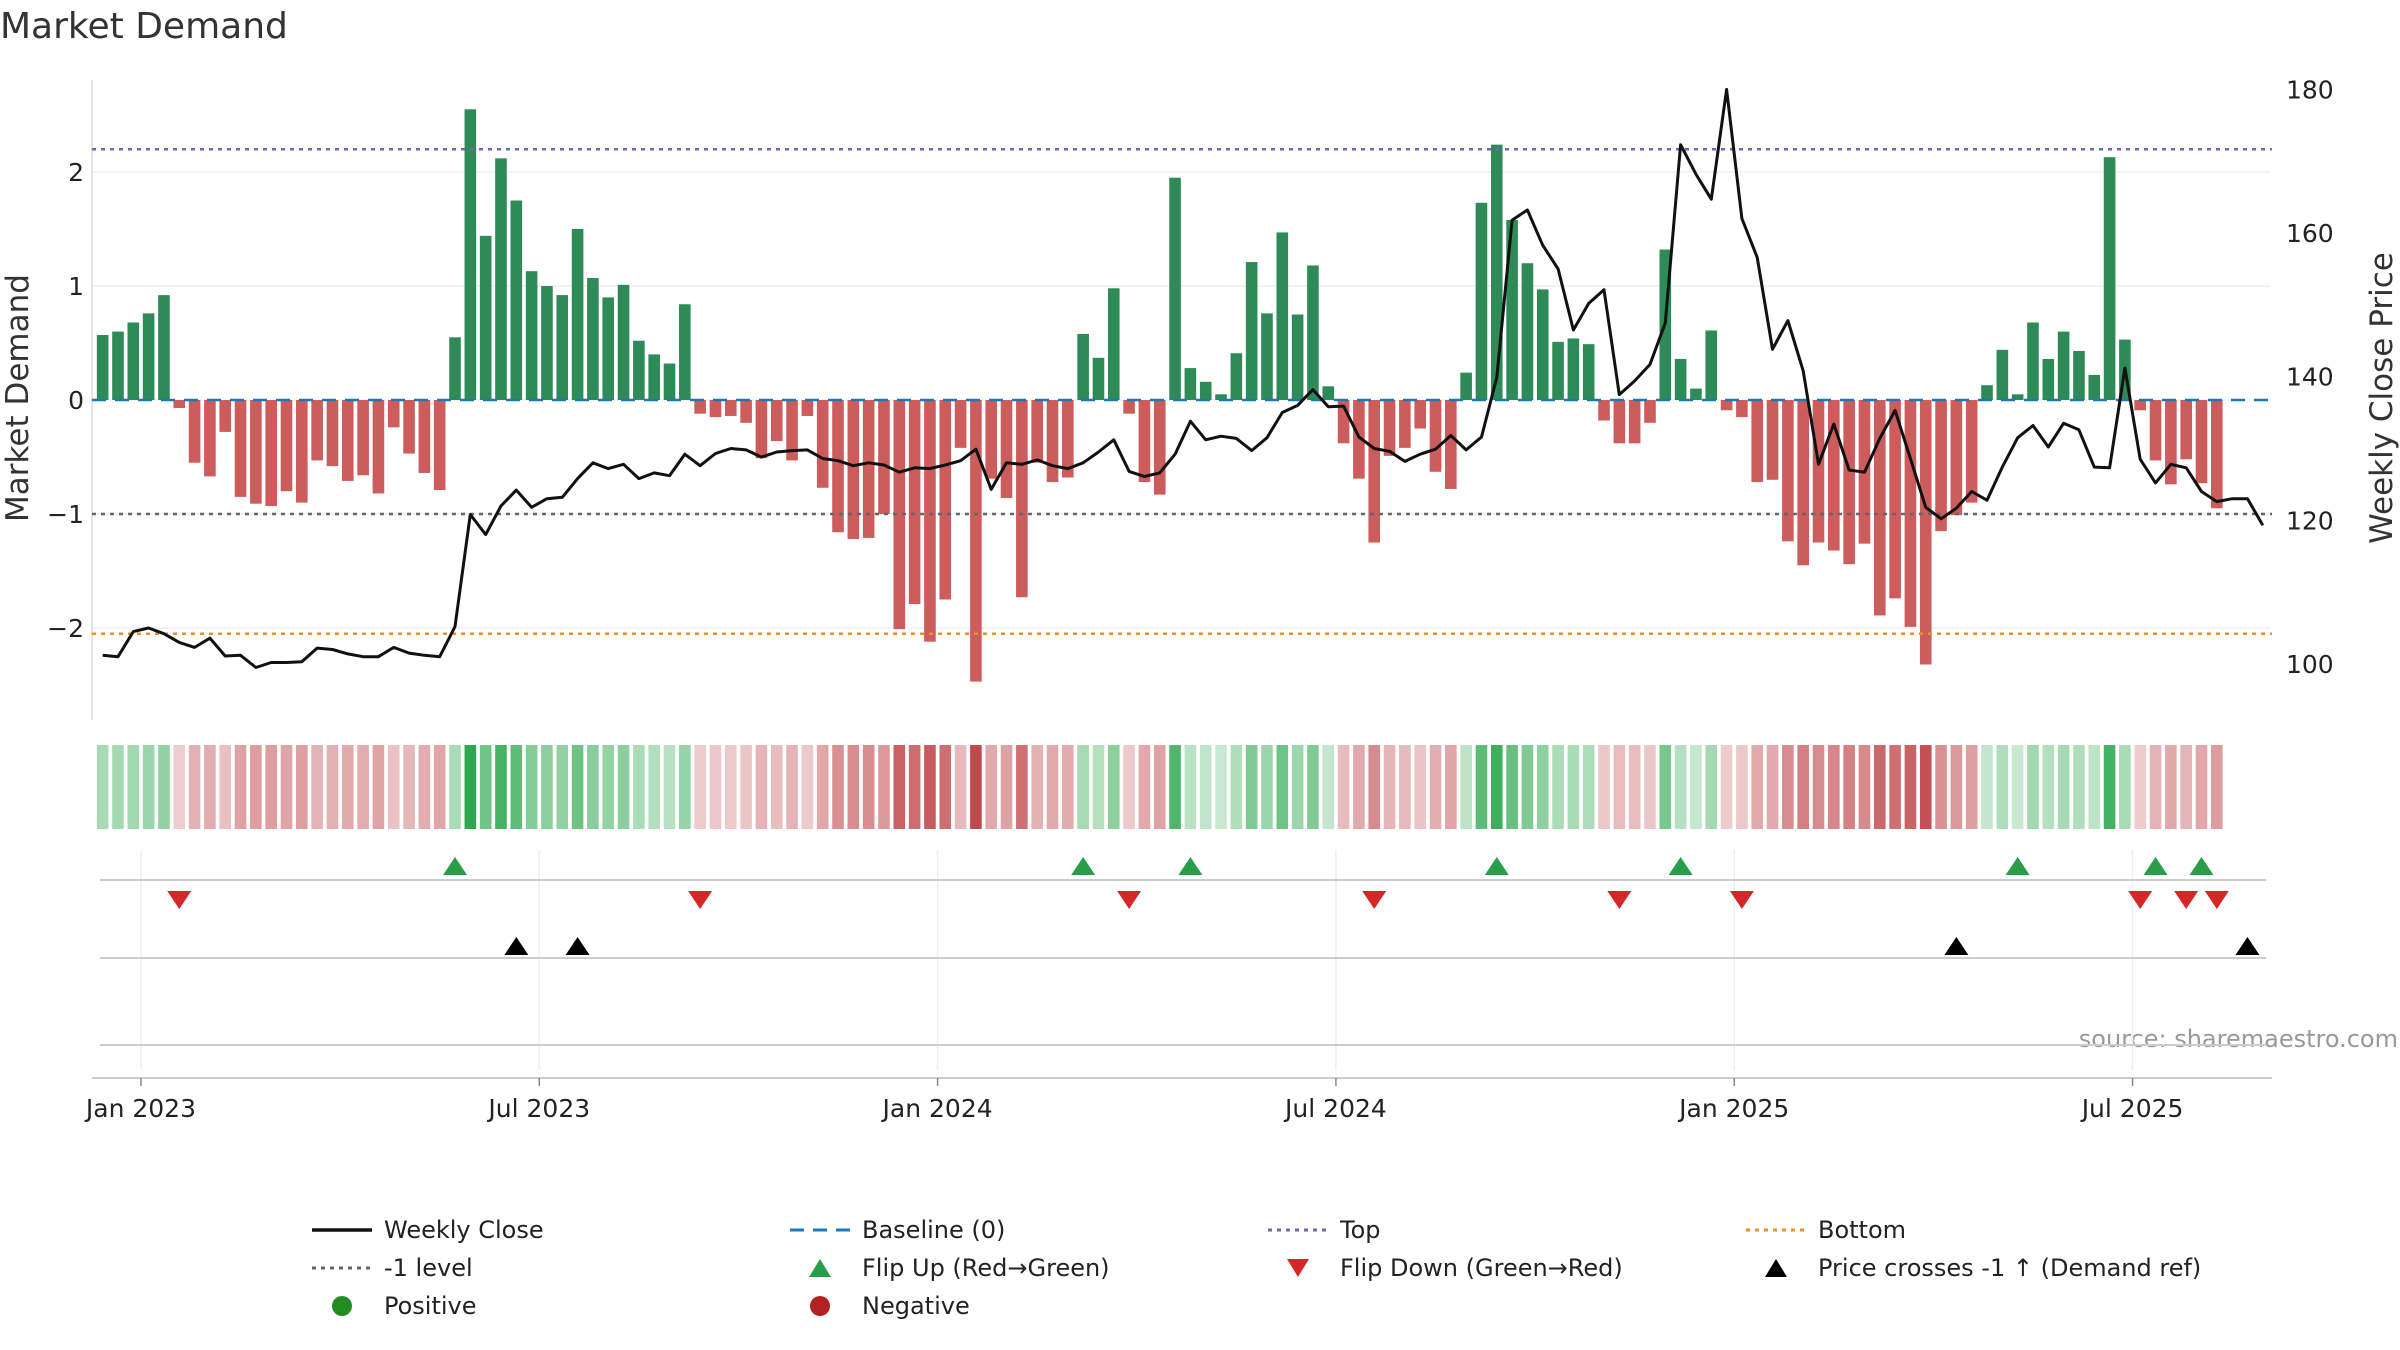 This screenshot has width=2400, height=1350. What do you see at coordinates (1360, 1230) in the screenshot?
I see `legend-label: Top` at bounding box center [1360, 1230].